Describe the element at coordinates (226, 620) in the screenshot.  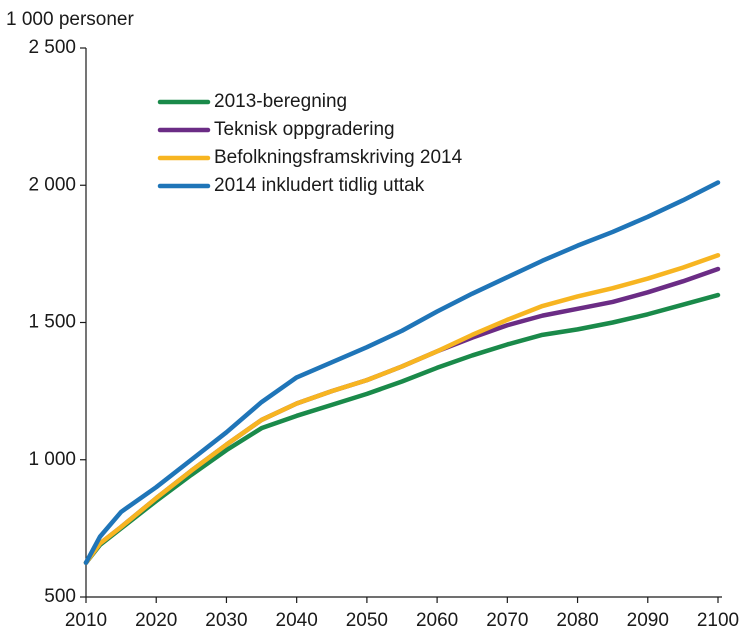
I see `x-tick-label: 2030` at that location.